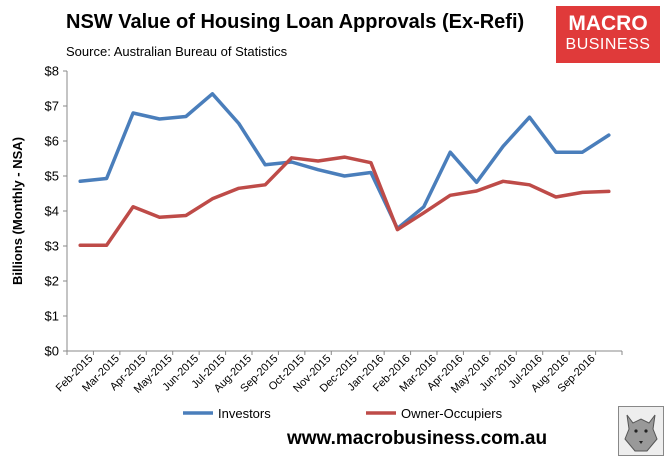  Describe the element at coordinates (52, 281) in the screenshot. I see `y-tick-label: $2` at that location.